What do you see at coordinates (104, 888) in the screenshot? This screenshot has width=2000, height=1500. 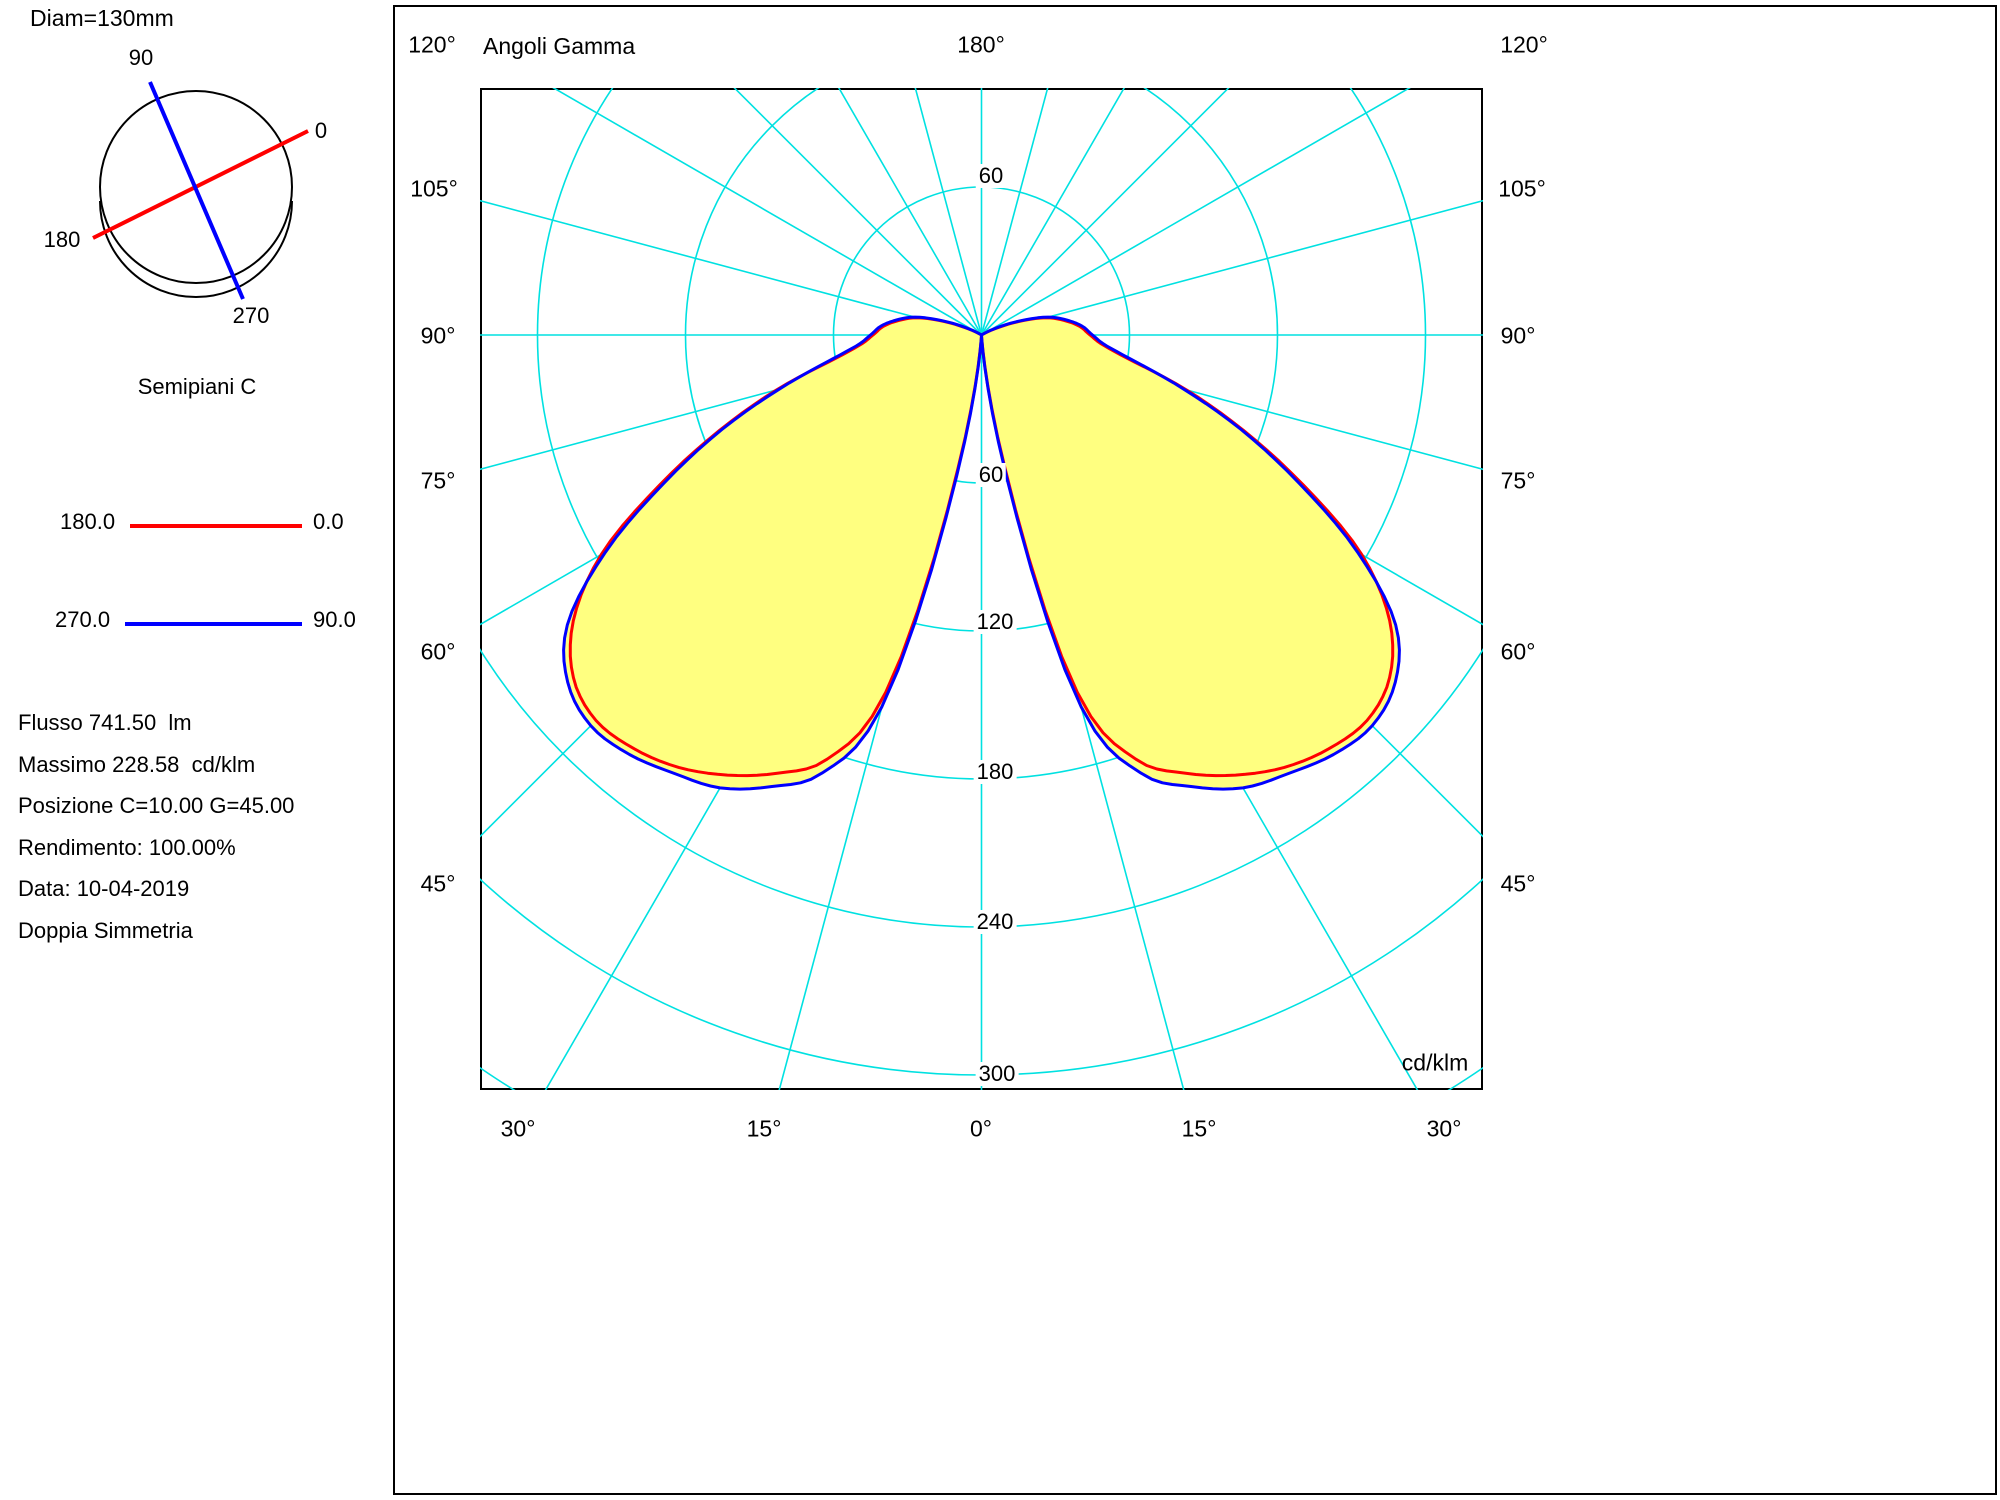 I see `info-data: Data: 10-04-2019` at bounding box center [104, 888].